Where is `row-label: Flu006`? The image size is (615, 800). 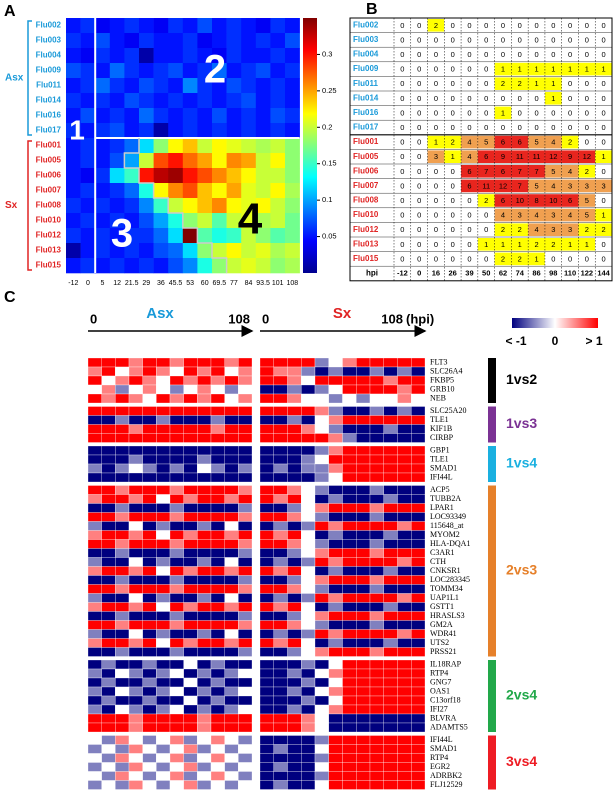
row-label: Flu006 is located at coordinates (366, 170).